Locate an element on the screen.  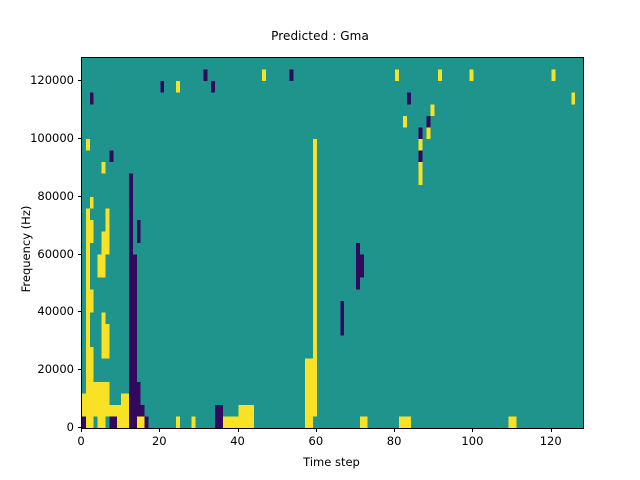
x-tick-label: 60 is located at coordinates (316, 441).